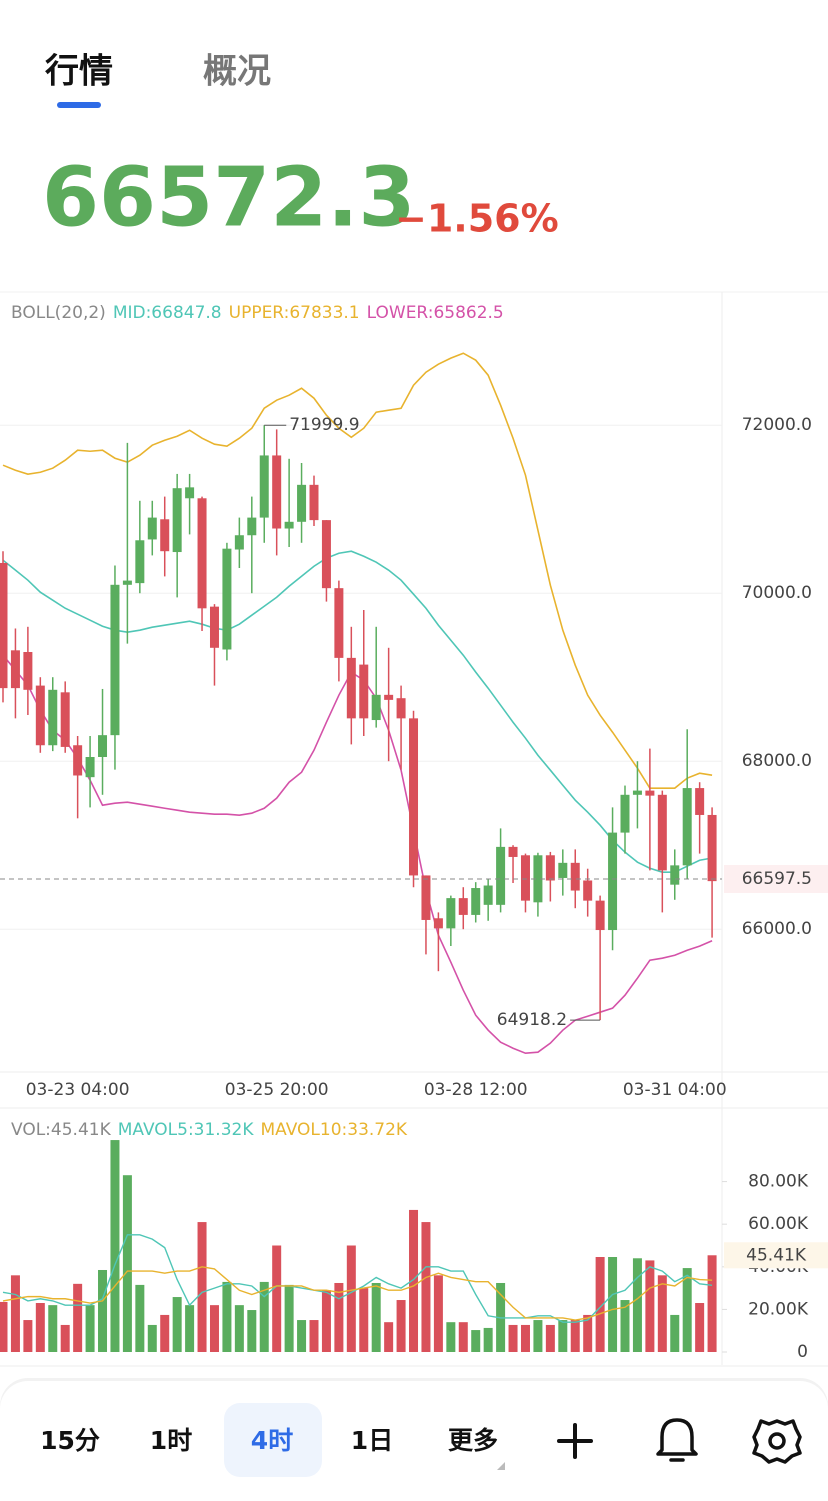  I want to click on add-icon, so click(575, 1441).